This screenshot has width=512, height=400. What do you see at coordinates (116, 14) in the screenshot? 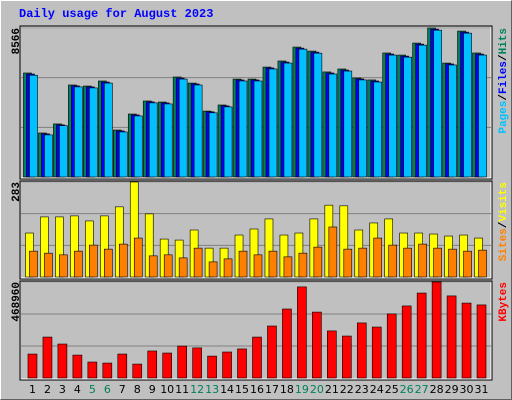
I see `chart-title: Daily usage for August 2023` at bounding box center [116, 14].